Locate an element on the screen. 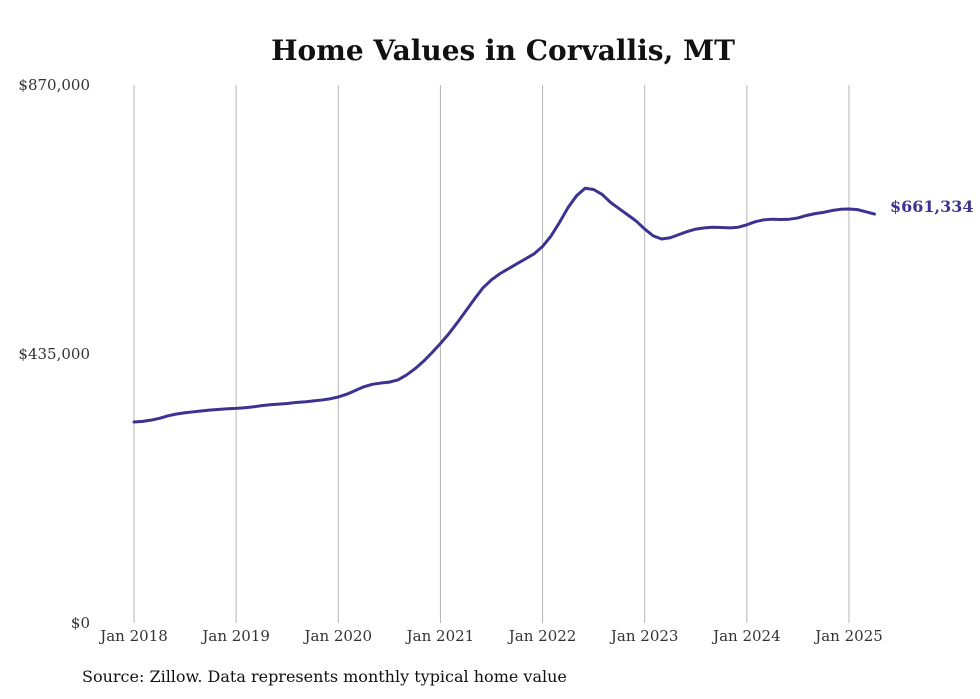  y-axis-ticks: $0 $435,000 $870,000 is located at coordinates (54, 354).